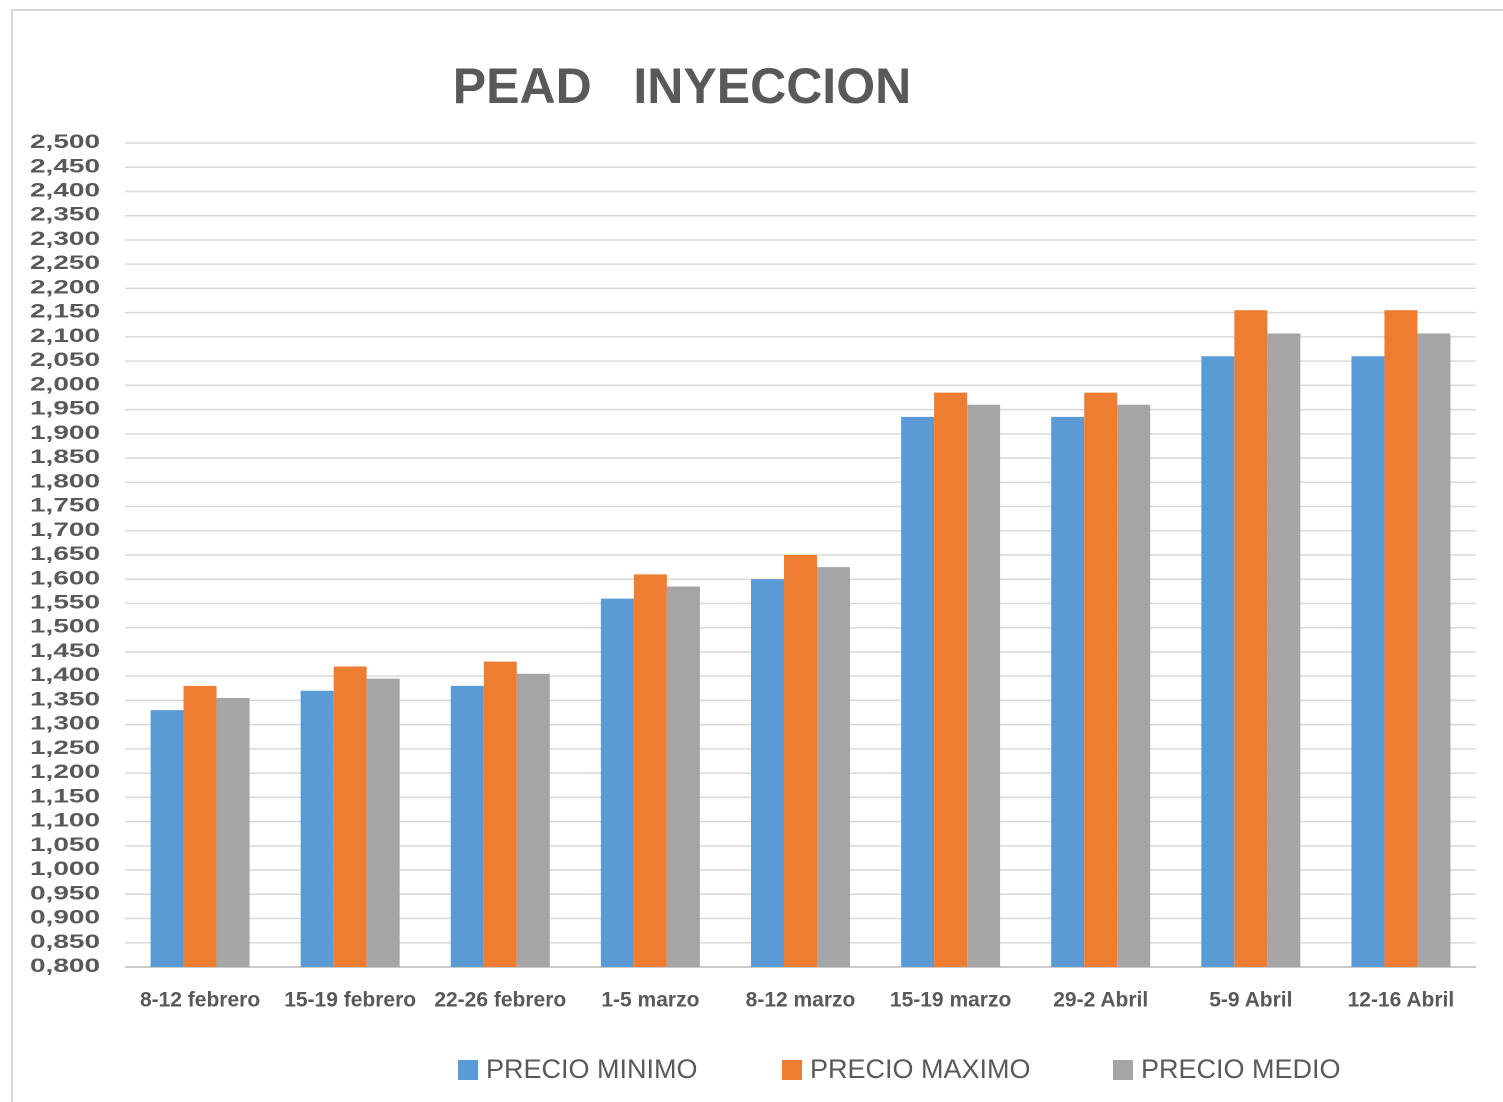 This screenshot has height=1102, width=1503. What do you see at coordinates (200, 1000) in the screenshot?
I see `x-tick-label: 8-12 febrero` at bounding box center [200, 1000].